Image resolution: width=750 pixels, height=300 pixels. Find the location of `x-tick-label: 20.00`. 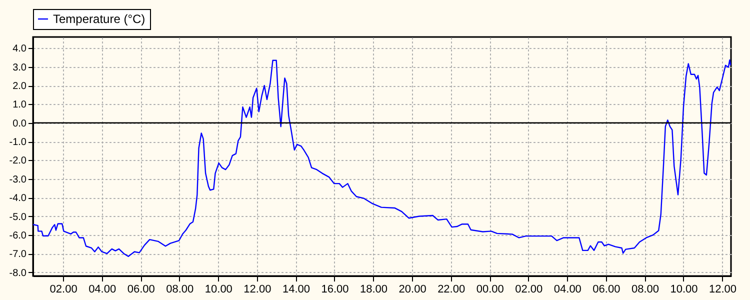

x-tick-label: 20.00 is located at coordinates (412, 290).